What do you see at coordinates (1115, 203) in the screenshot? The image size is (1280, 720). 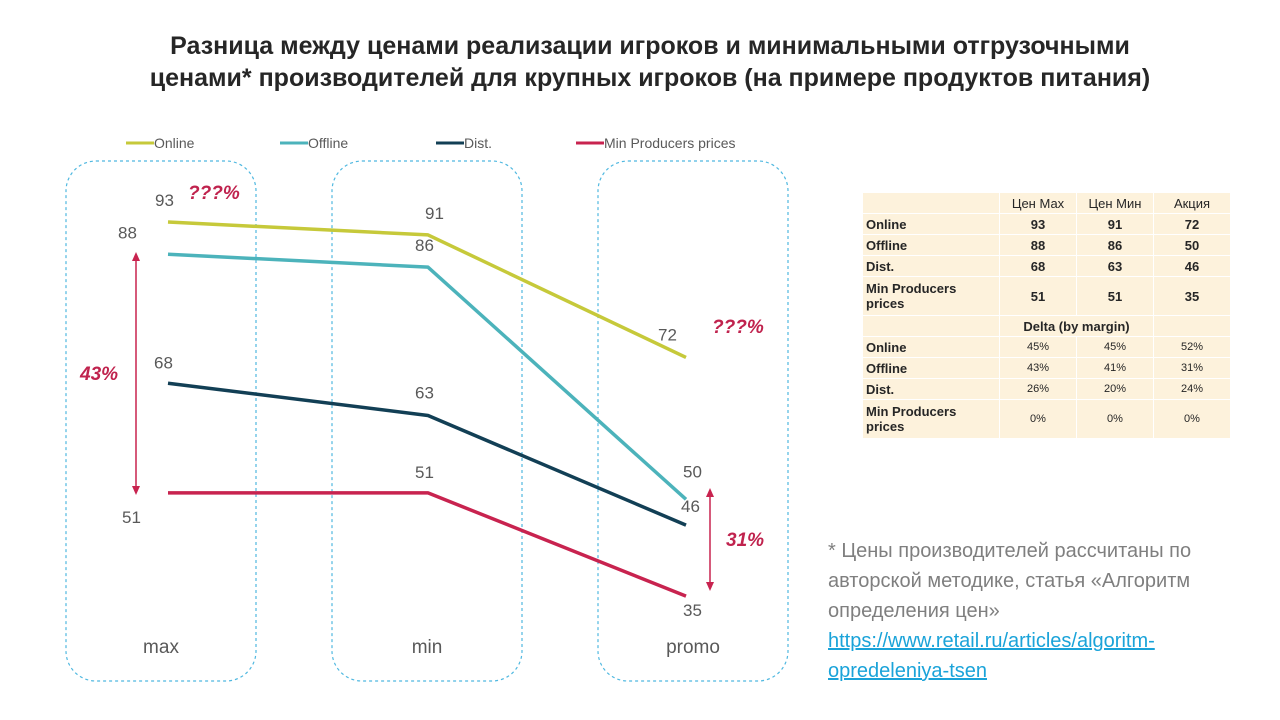 I see `column-header: Цен Мин` at bounding box center [1115, 203].